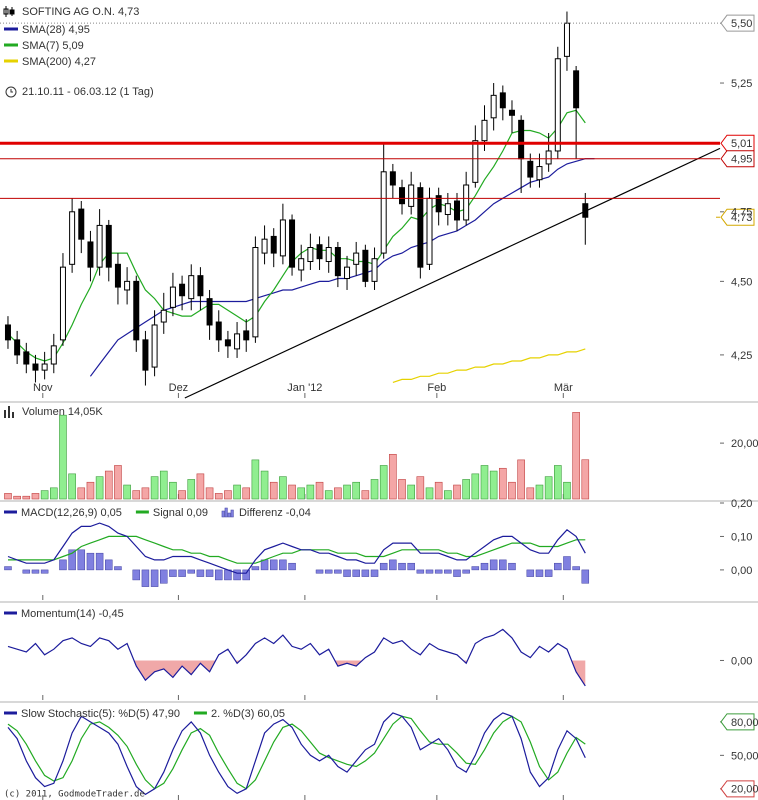 Image resolution: width=758 pixels, height=800 pixels. What do you see at coordinates (741, 213) in the screenshot?
I see `y-tick-label: 4,75` at bounding box center [741, 213].